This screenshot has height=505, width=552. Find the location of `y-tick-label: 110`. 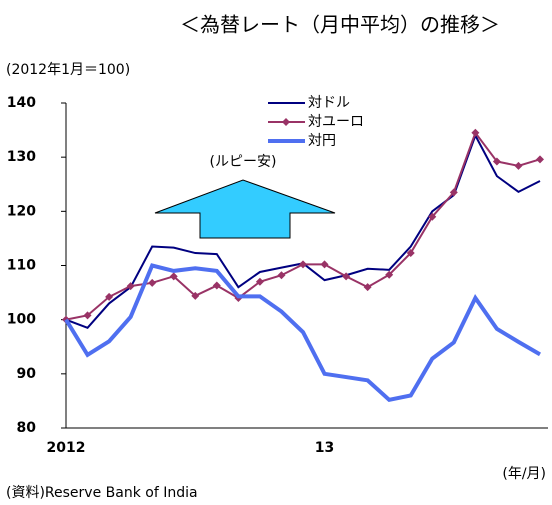

y-tick-label: 110 is located at coordinates (21, 266).